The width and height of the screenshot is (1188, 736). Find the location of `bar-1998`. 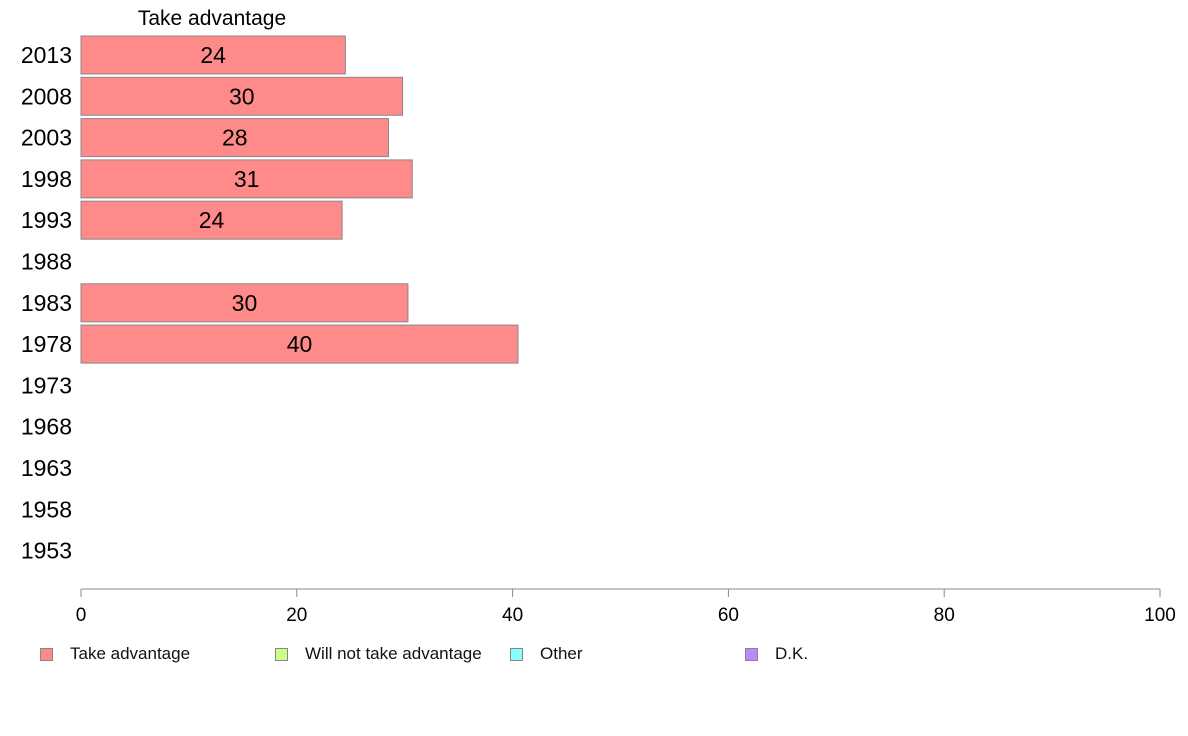

bar-1998 is located at coordinates (246, 179).